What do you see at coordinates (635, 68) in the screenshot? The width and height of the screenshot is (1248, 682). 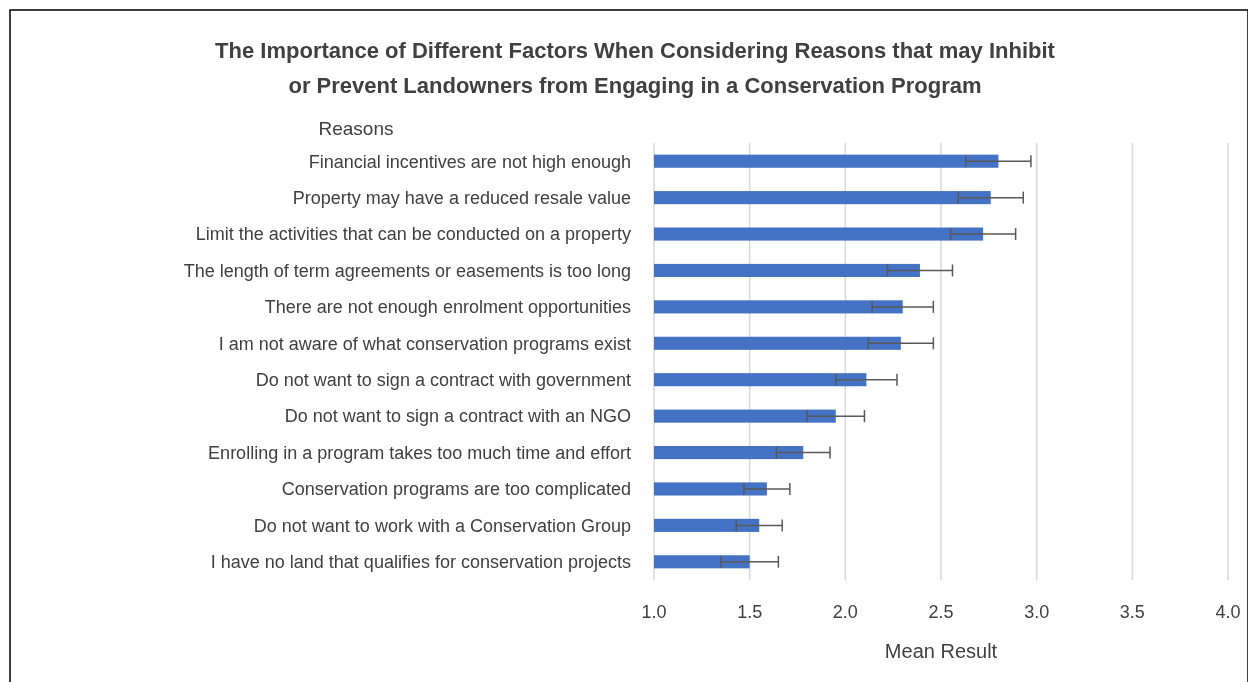 I see `chart-title: The Importance of Different Factors When Considering Reasons that may Inhibit or Prevent Landowners from Engaging in a Conservation Program` at bounding box center [635, 68].